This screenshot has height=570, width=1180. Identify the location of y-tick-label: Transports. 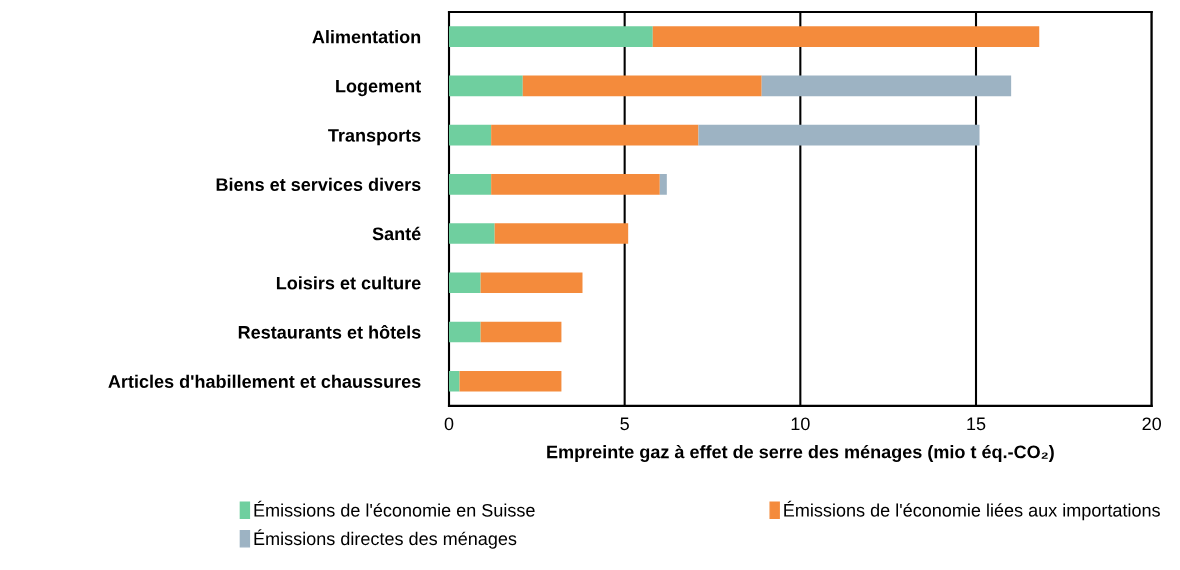
(374, 137).